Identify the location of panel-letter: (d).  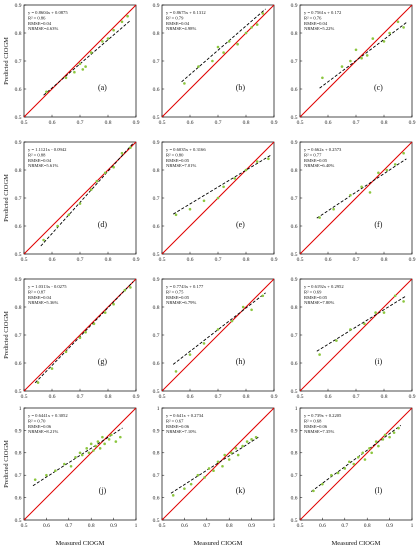
(103, 224).